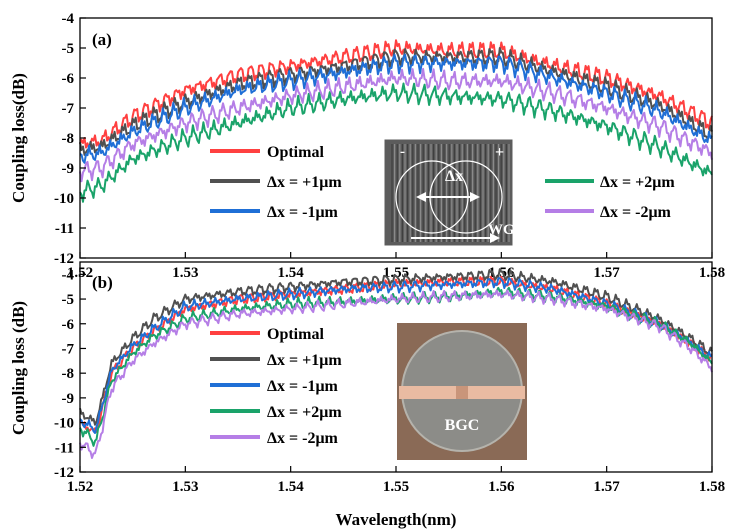 This screenshot has height=531, width=732. Describe the element at coordinates (303, 386) in the screenshot. I see `legend-b-minus1: Δx = -1μm` at that location.